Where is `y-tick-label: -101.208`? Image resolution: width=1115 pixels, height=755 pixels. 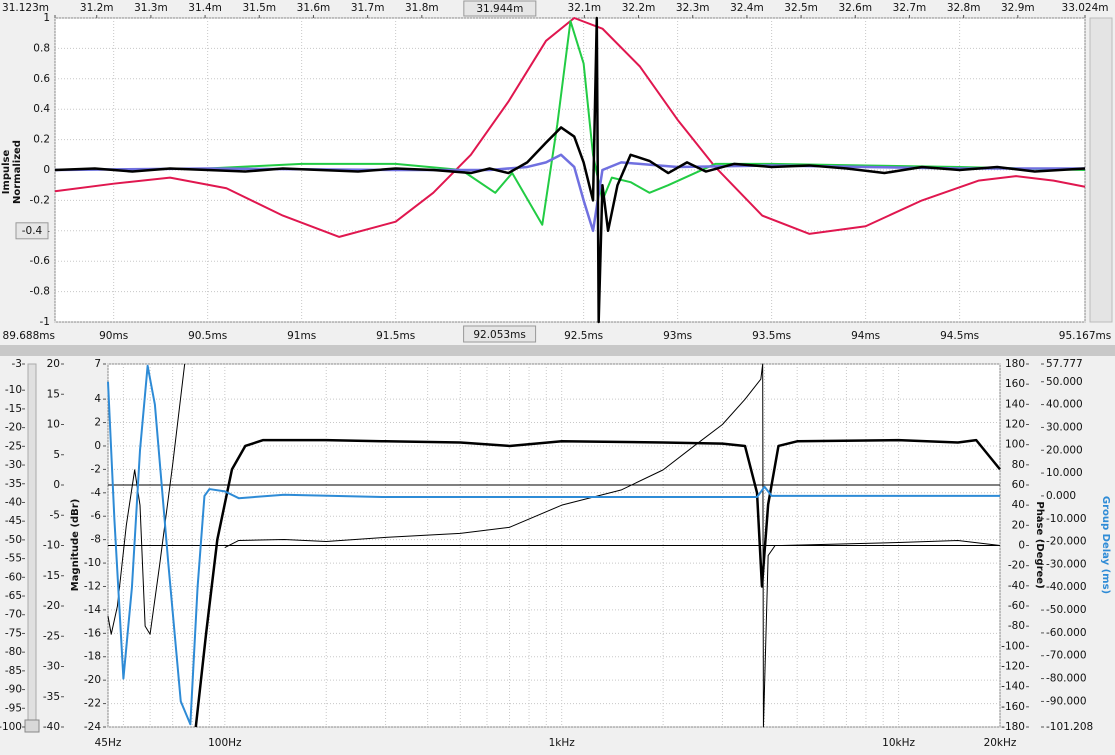
y-tick-label: -101.208 is located at coordinates (1069, 727).